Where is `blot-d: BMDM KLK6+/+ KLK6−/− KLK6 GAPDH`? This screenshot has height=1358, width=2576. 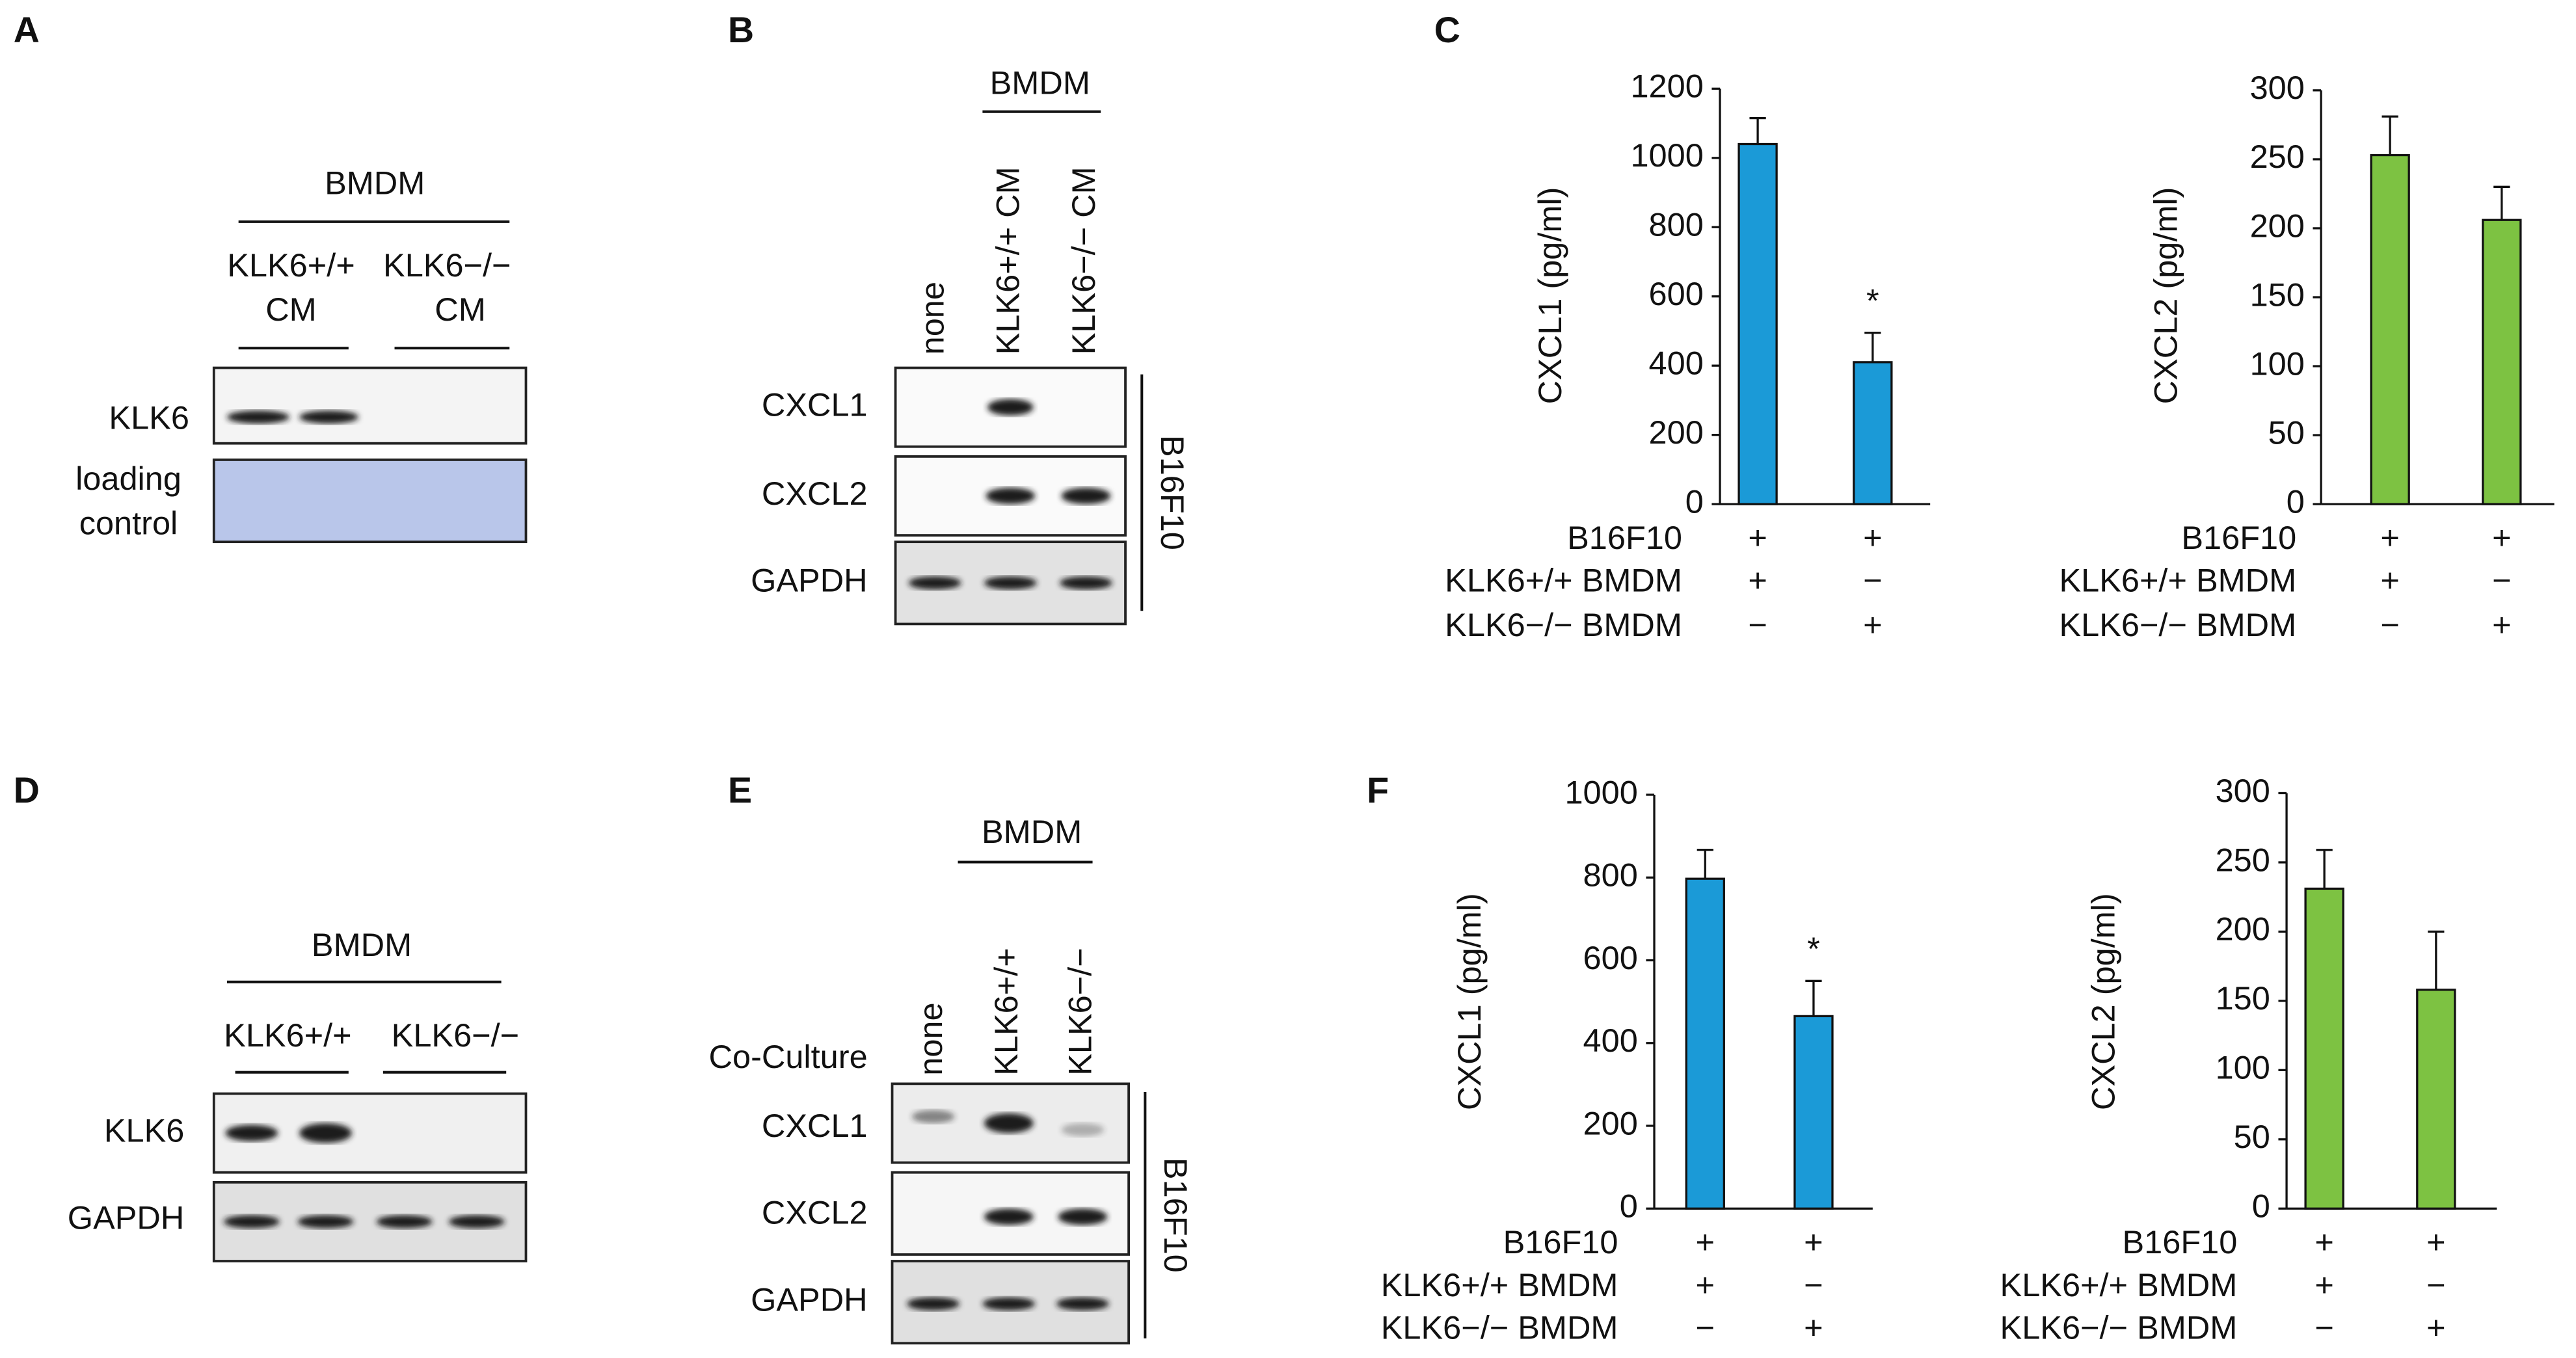 blot-d: BMDM KLK6+/+ KLK6−/− KLK6 GAPDH is located at coordinates (298, 1094).